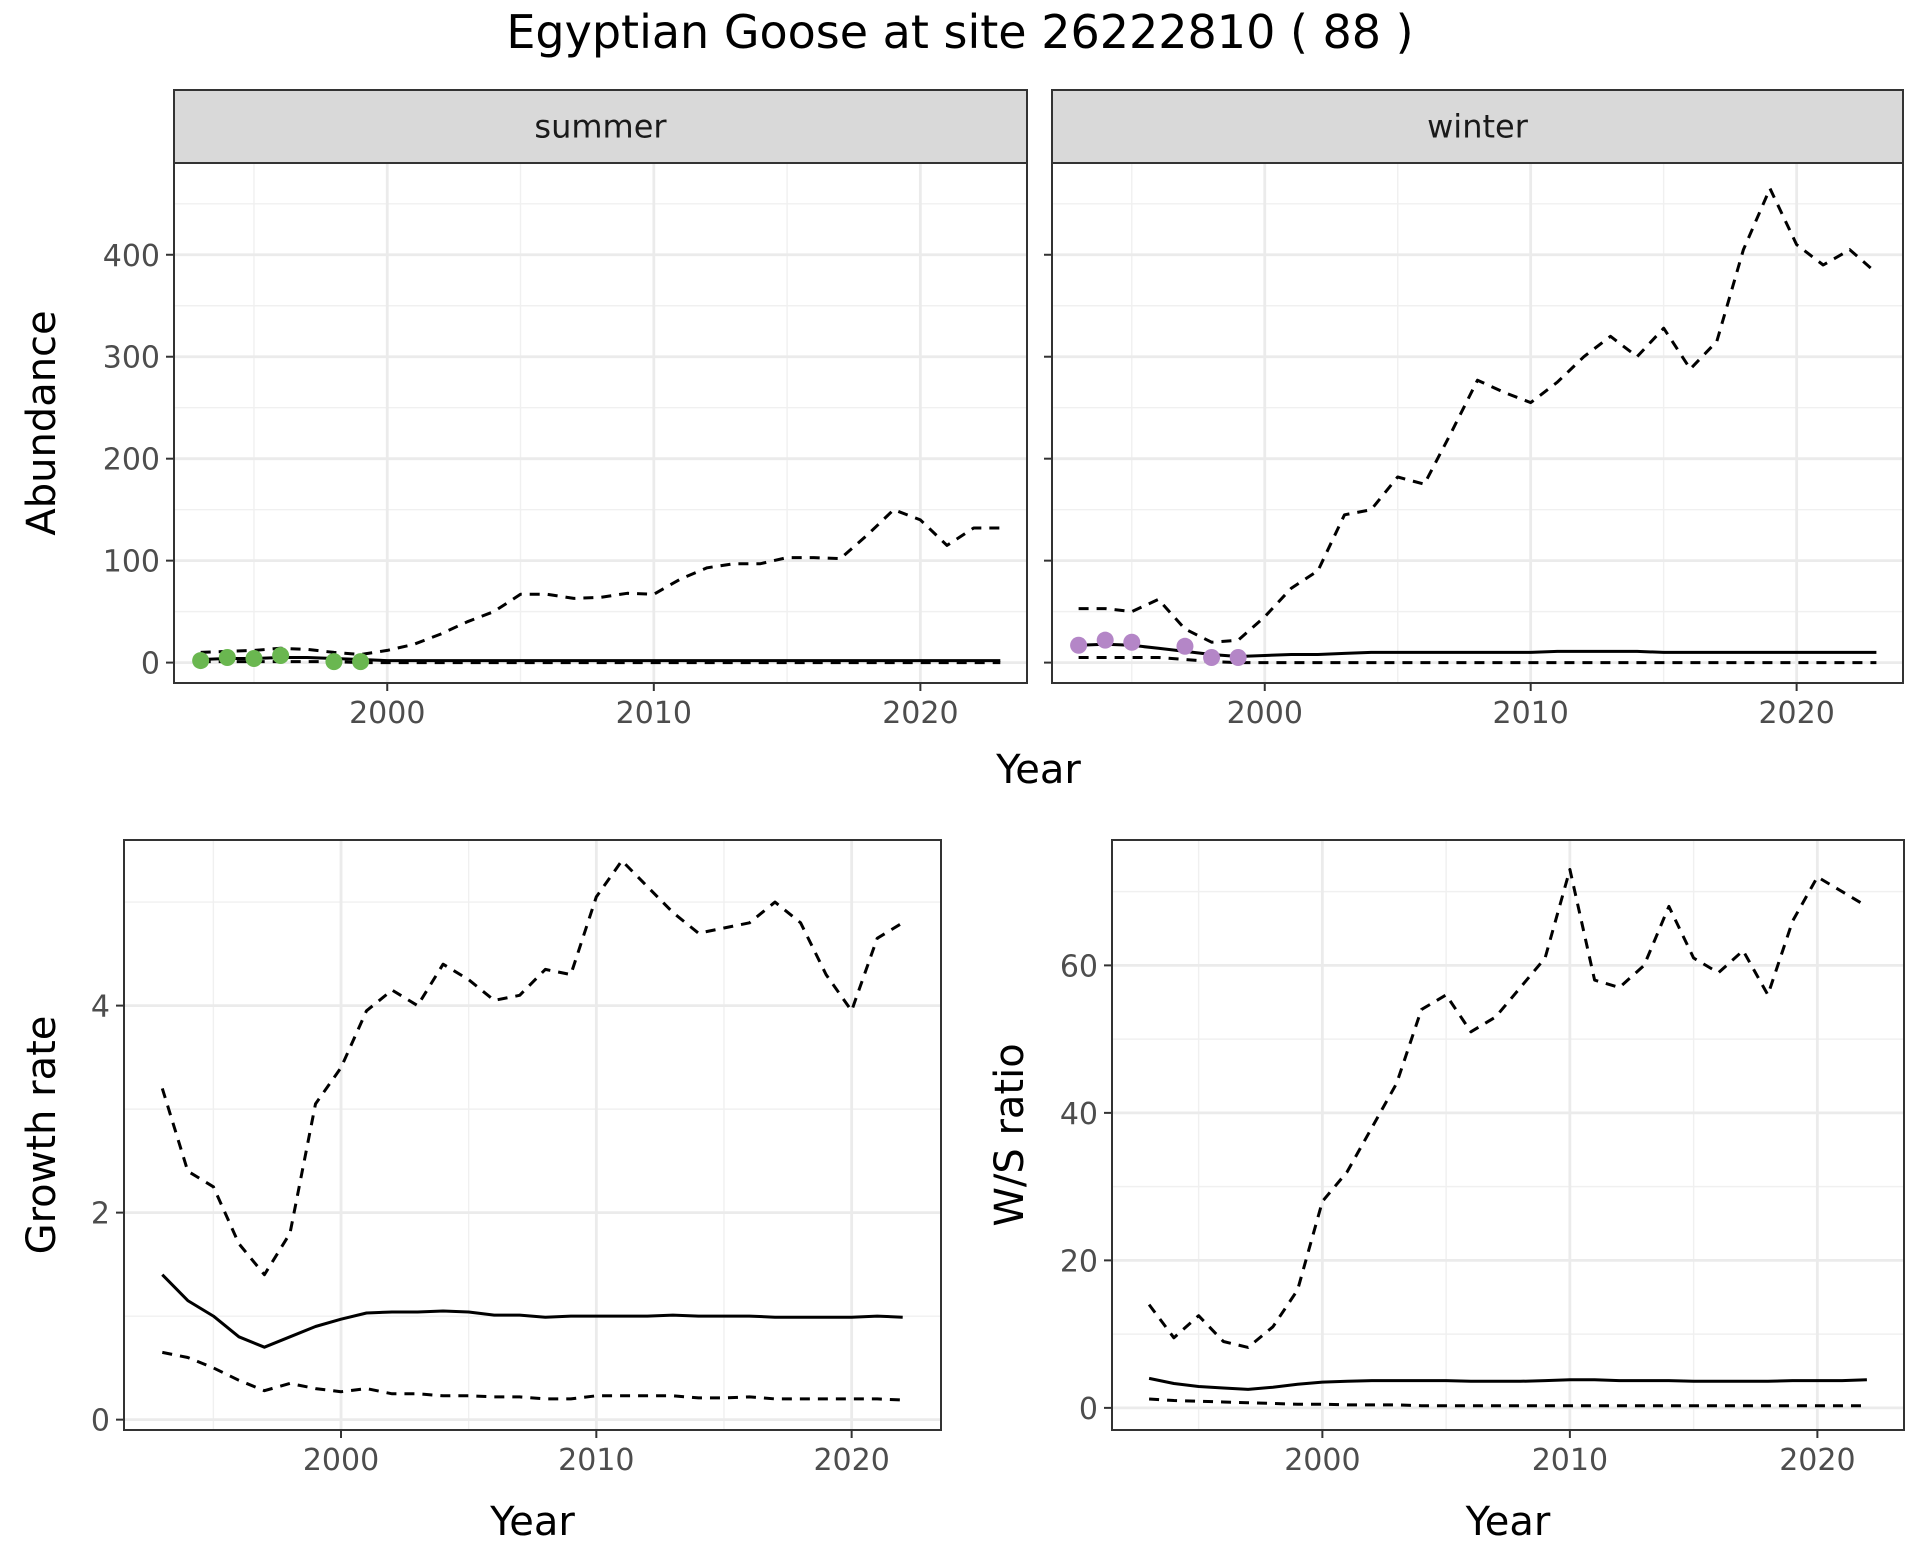  I want to click on abundance-y-axis-title: Abundance, so click(42, 422).